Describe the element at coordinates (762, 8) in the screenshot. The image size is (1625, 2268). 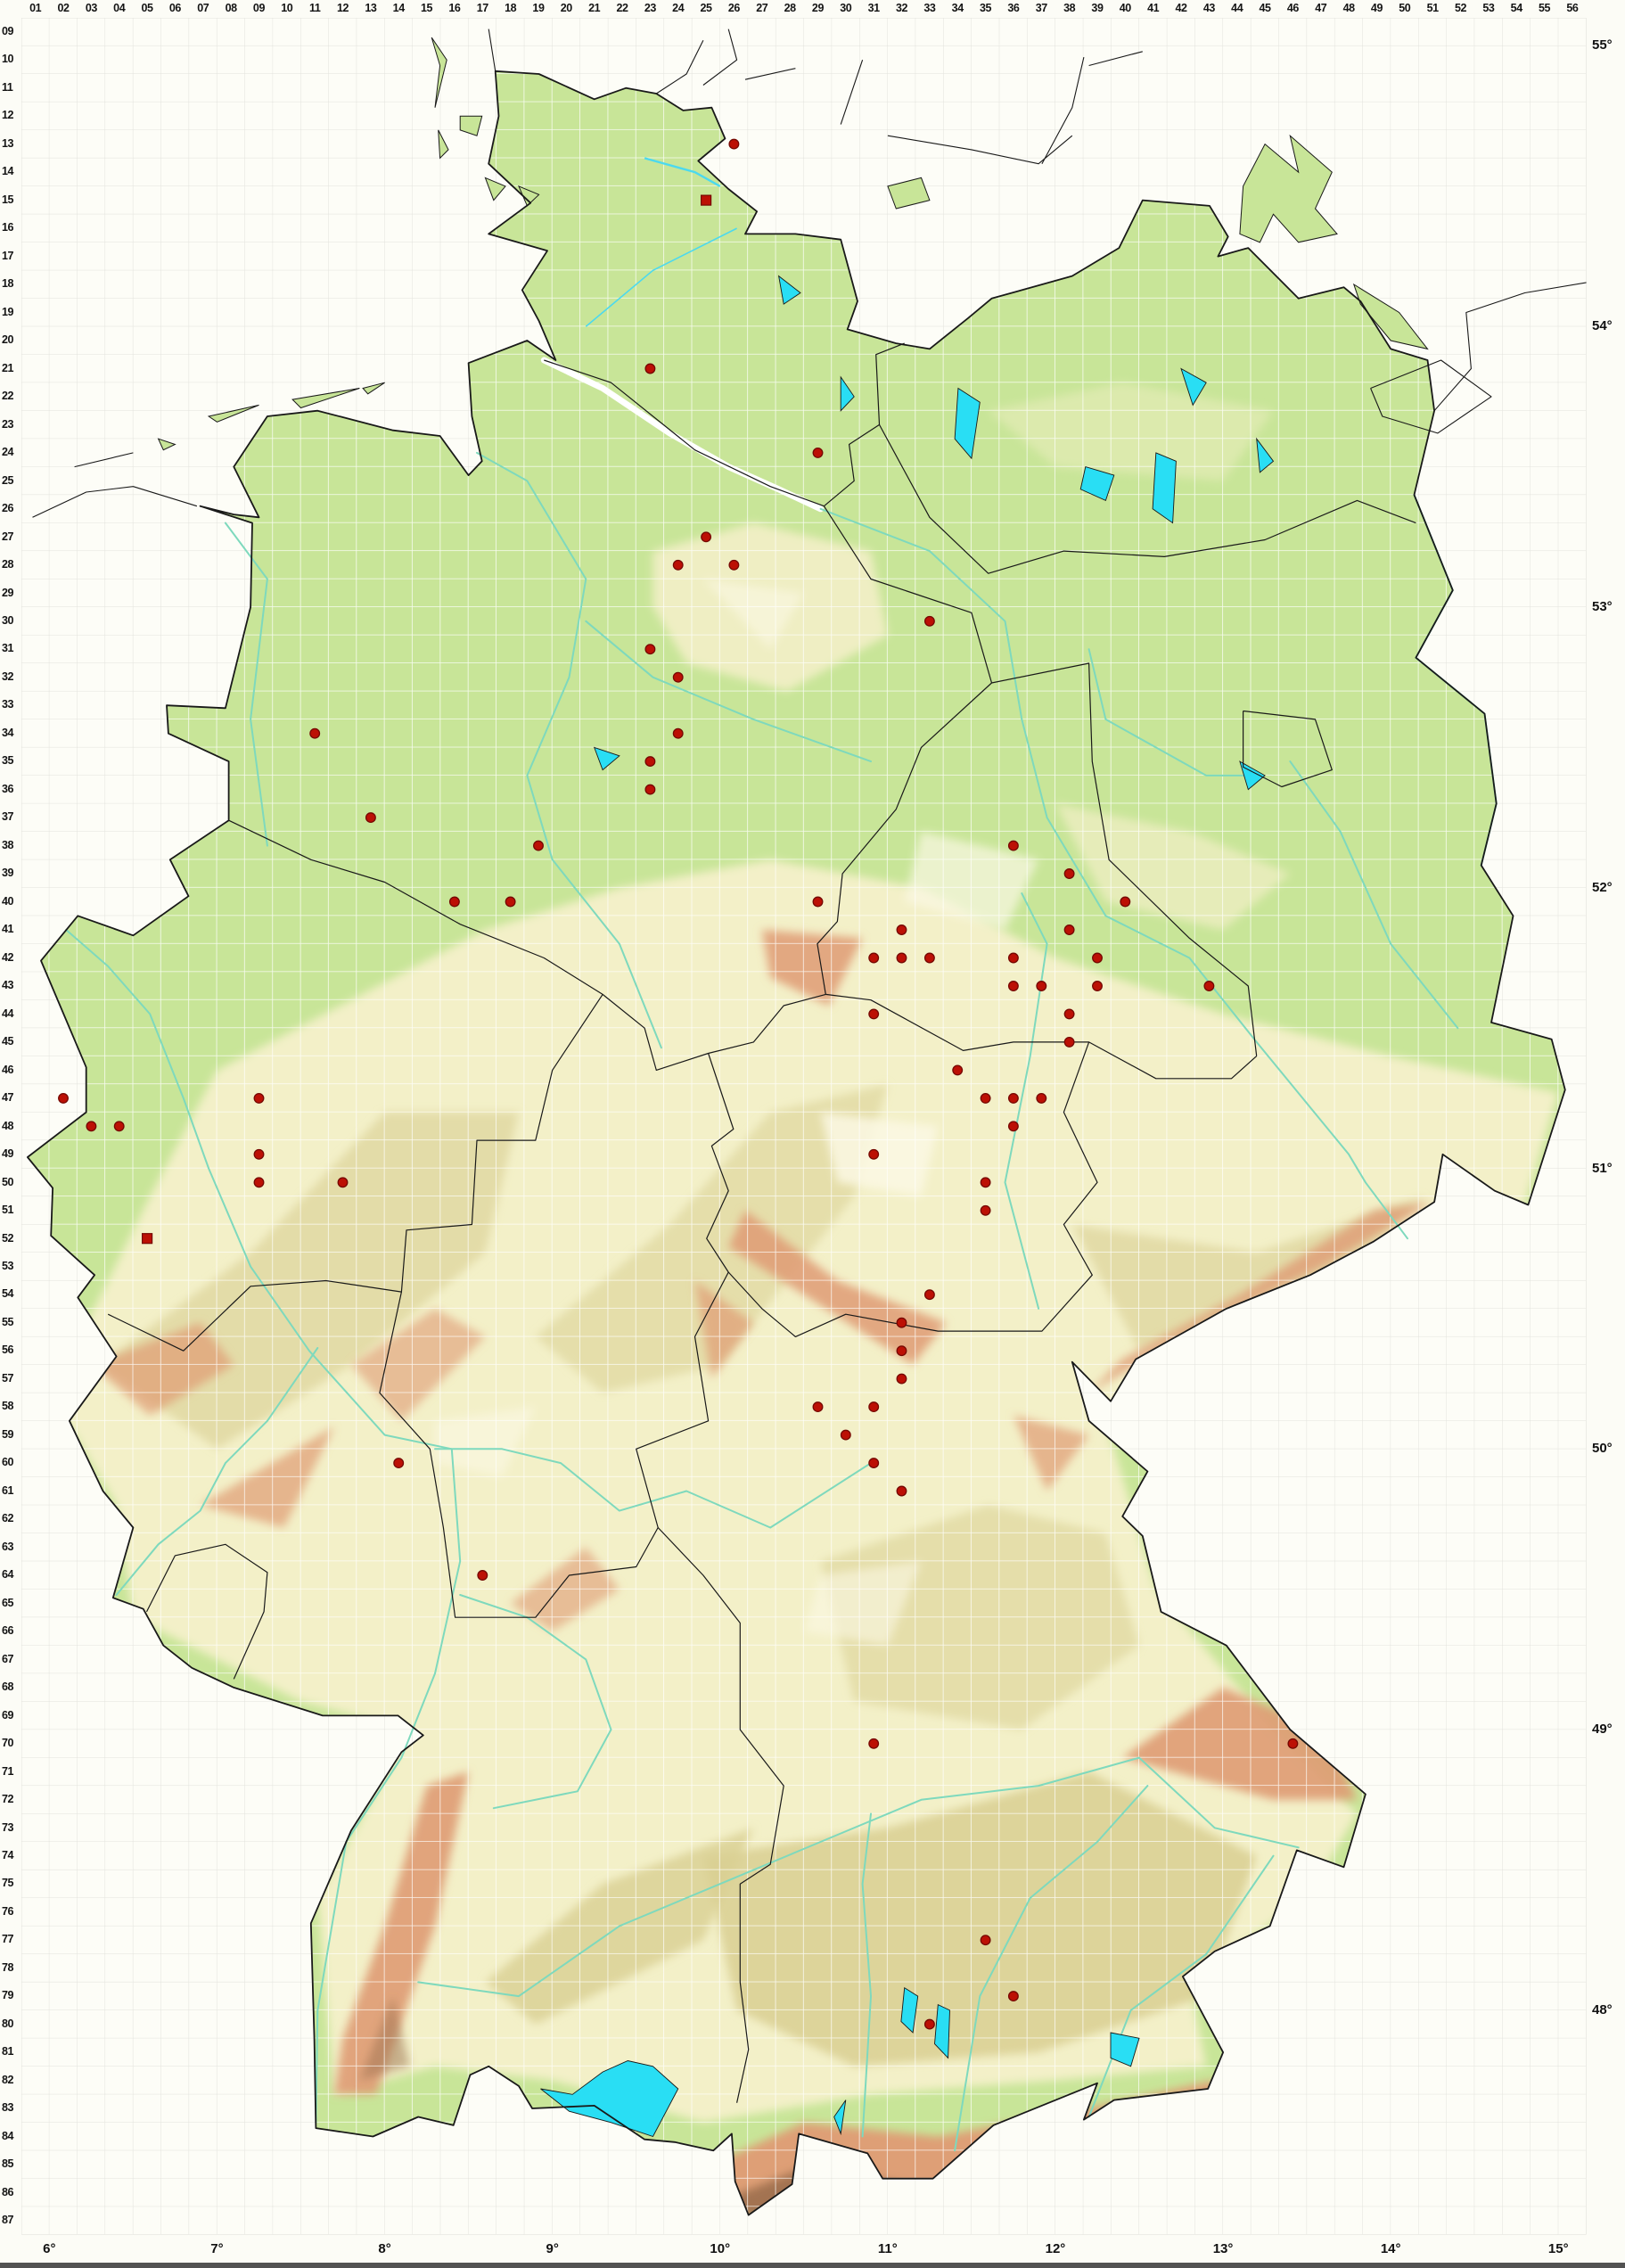
I see `col-label-27: 27` at that location.